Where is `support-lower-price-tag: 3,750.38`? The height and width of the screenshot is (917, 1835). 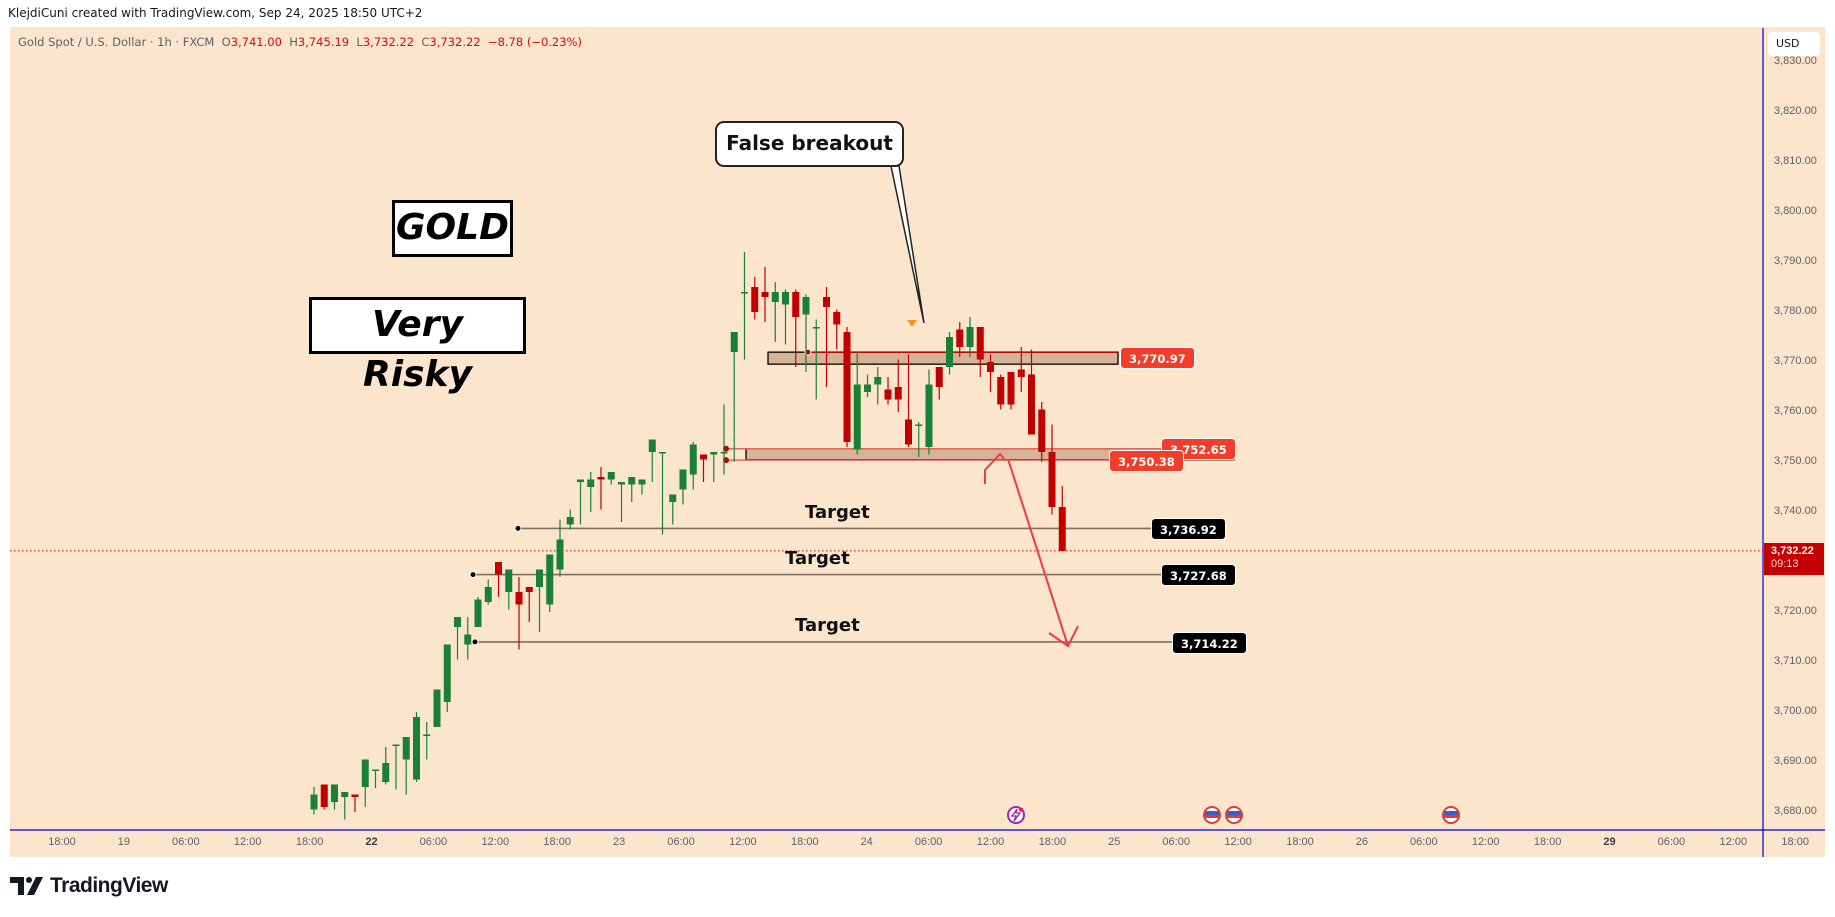 support-lower-price-tag: 3,750.38 is located at coordinates (1146, 461).